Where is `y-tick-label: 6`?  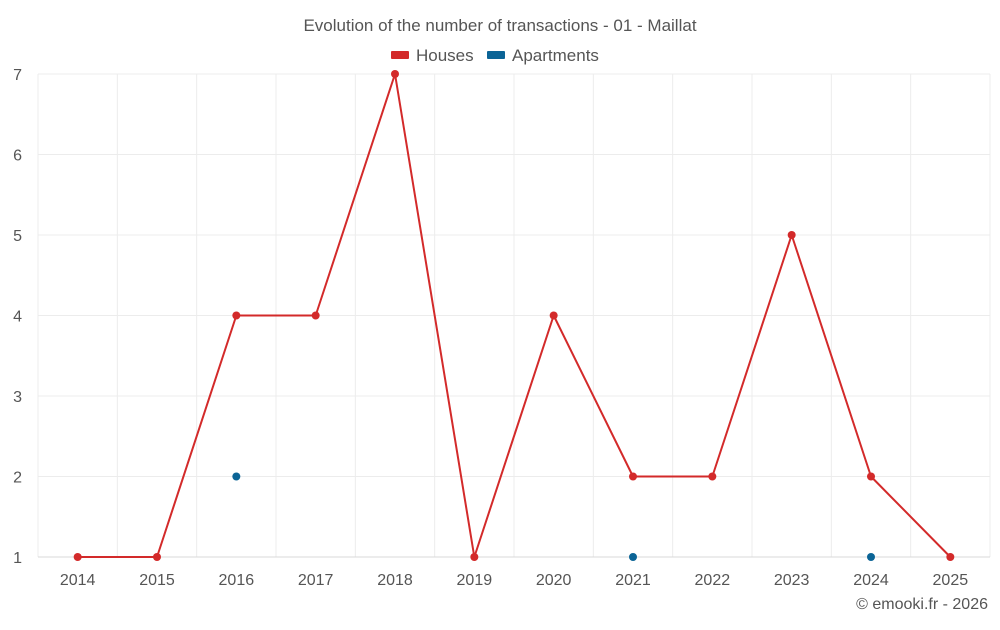
y-tick-label: 6 is located at coordinates (17, 156).